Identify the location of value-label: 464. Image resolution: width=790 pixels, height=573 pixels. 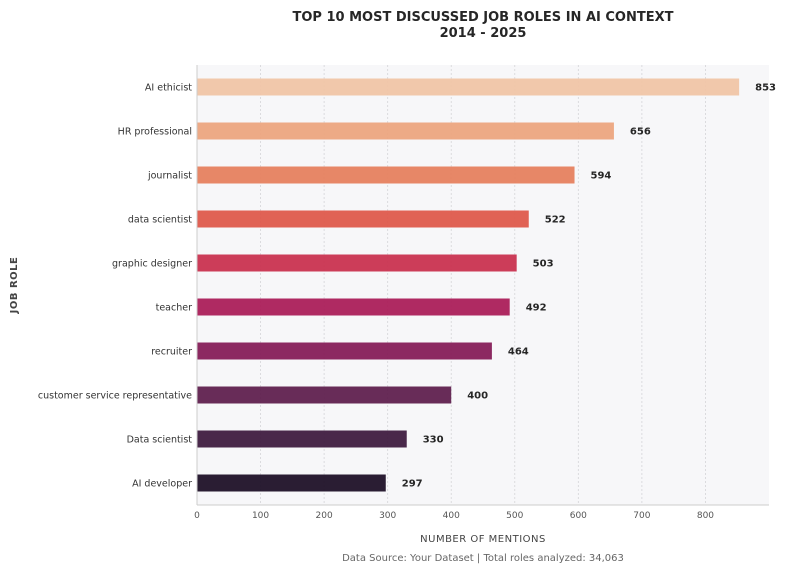
(518, 352).